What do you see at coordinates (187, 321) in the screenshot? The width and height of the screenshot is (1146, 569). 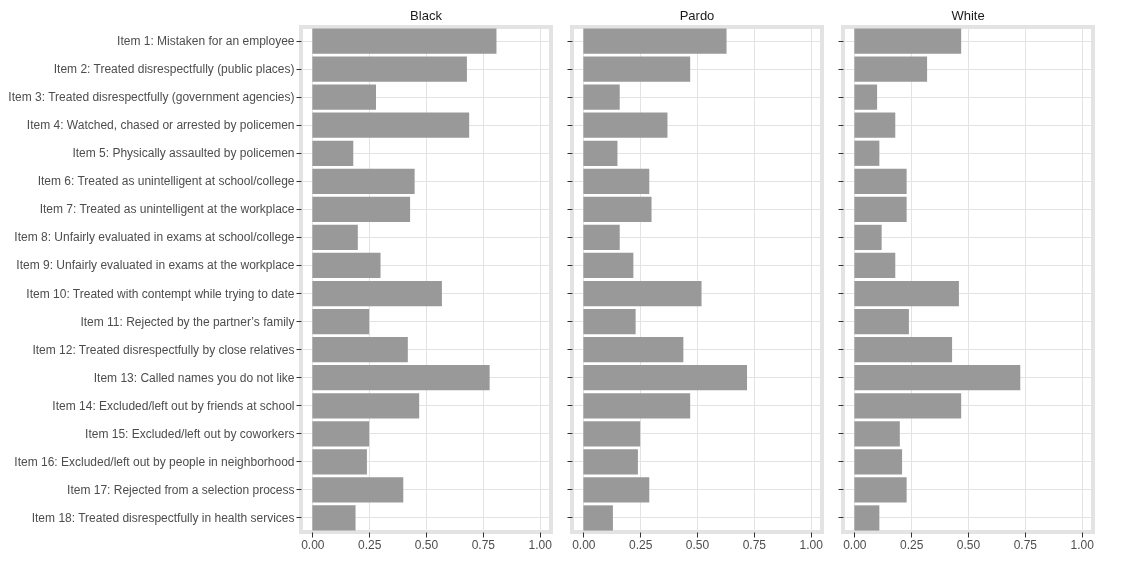 I see `y-tick-label: Item 11: Rejected by the partner’s family` at bounding box center [187, 321].